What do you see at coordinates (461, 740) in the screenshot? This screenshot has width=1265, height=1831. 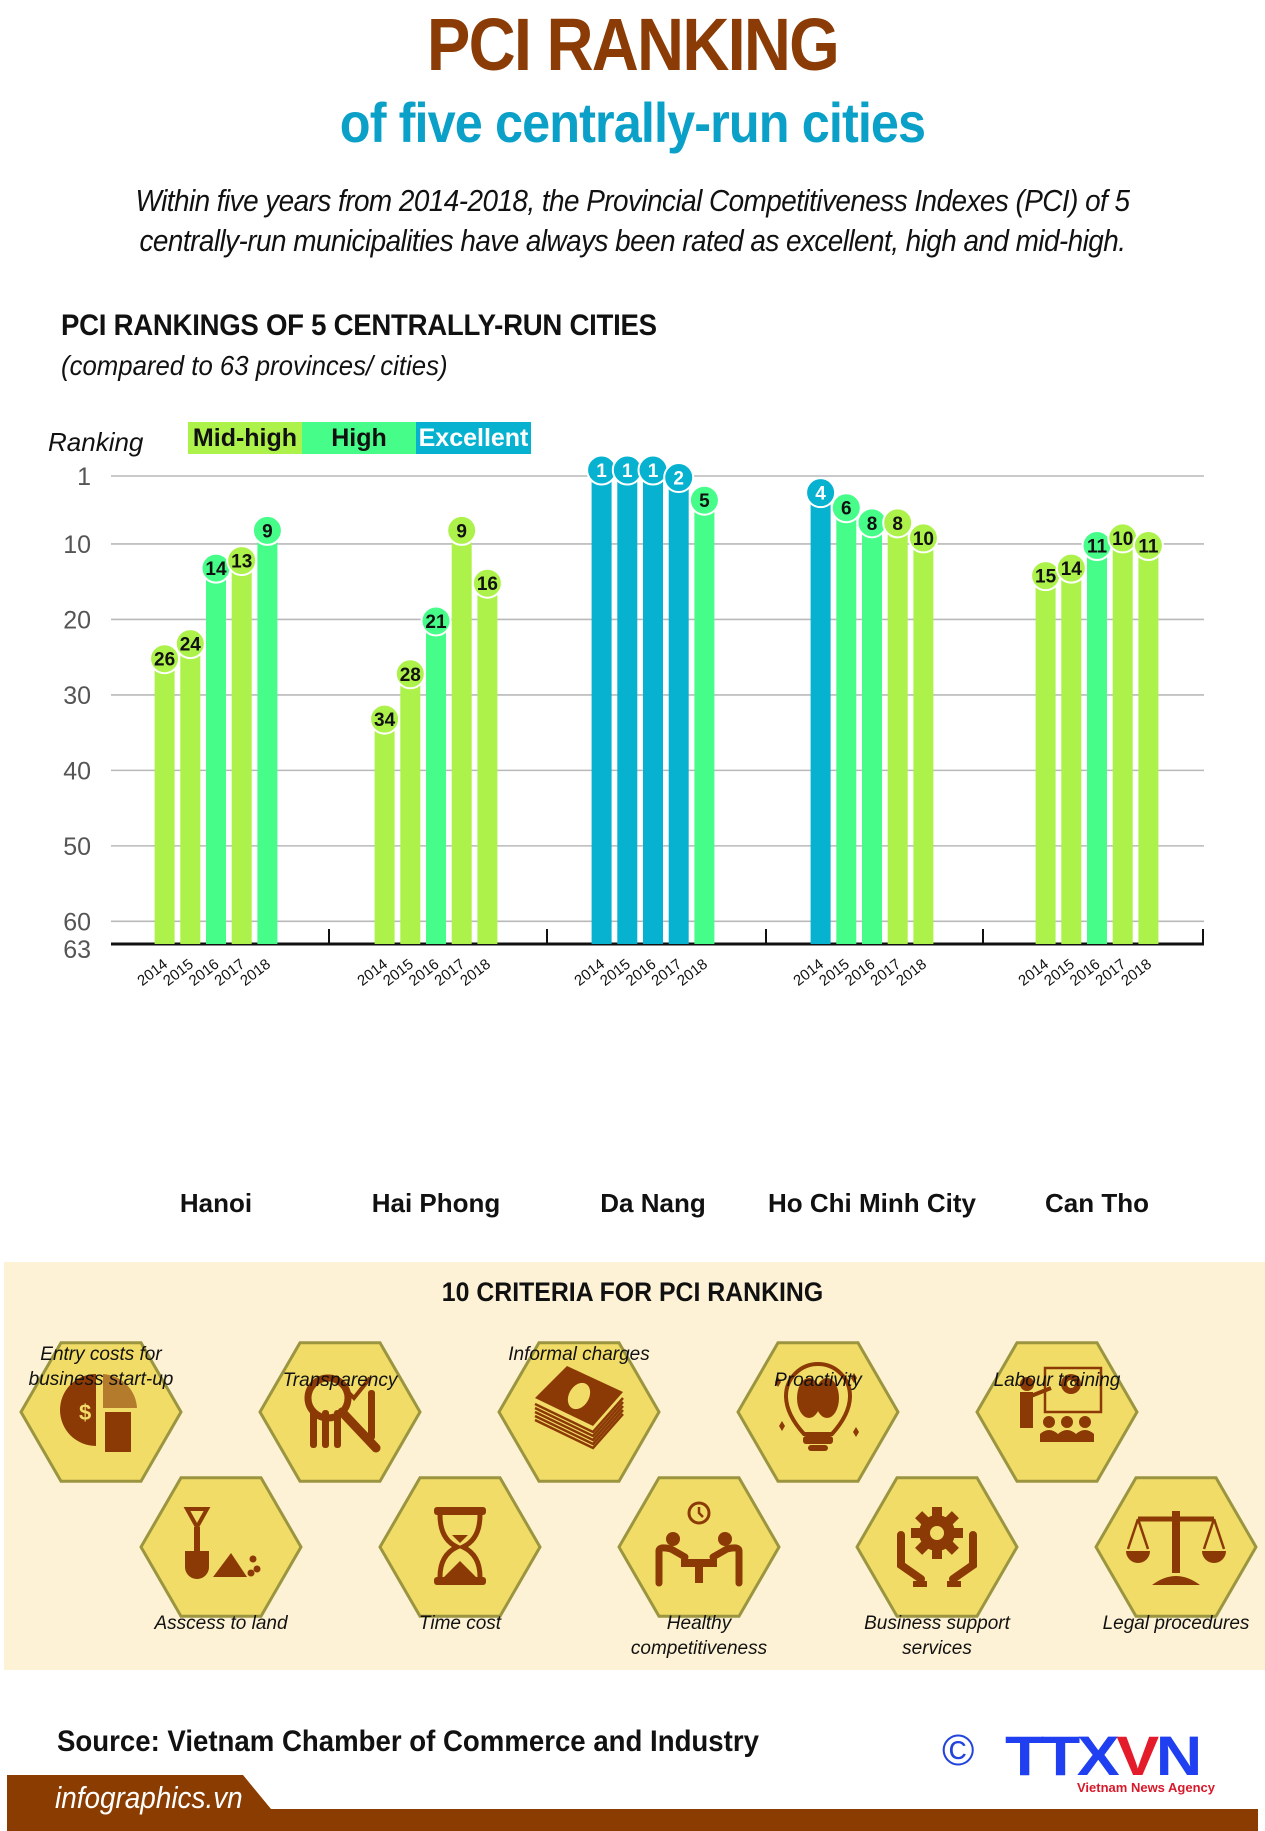 I see `bar-hai-phong-2017` at bounding box center [461, 740].